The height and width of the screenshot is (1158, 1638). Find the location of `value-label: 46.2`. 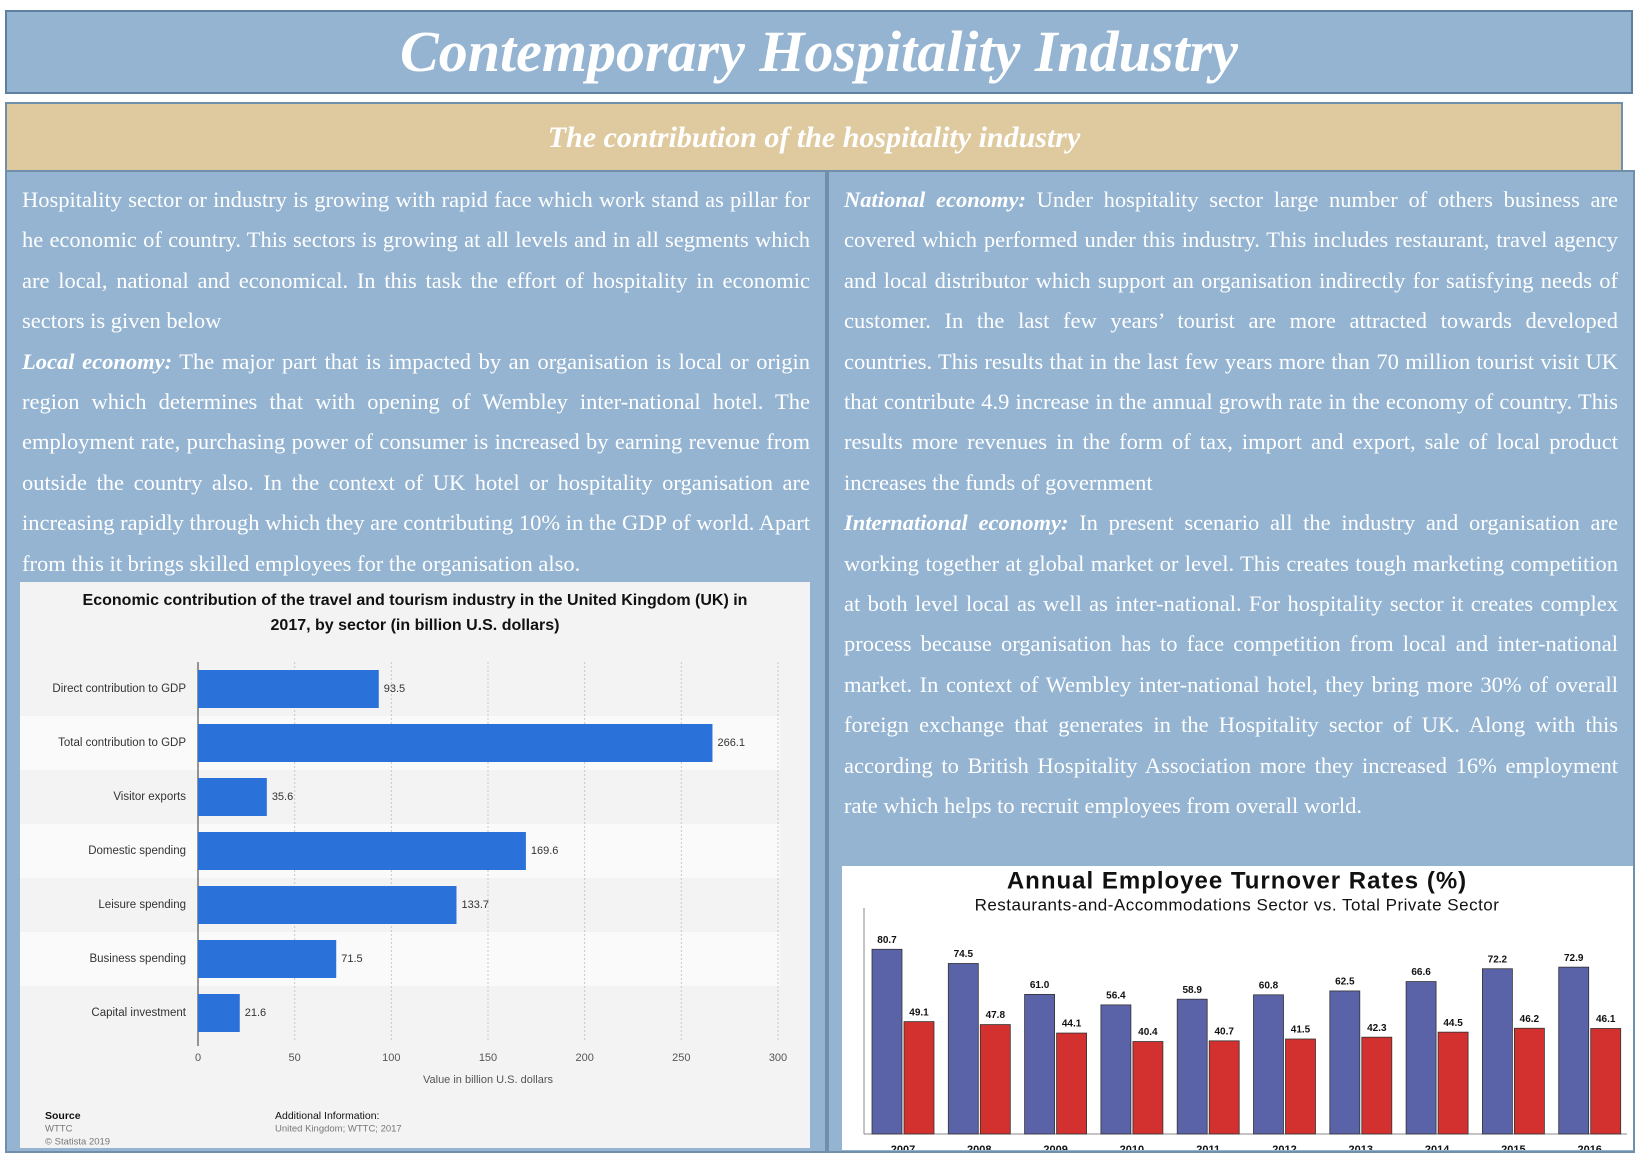

value-label: 46.2 is located at coordinates (1530, 1019).